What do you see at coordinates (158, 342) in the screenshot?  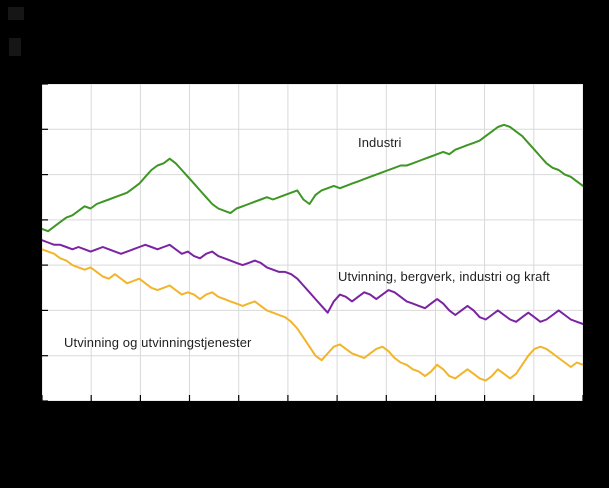 I see `series-label-utvinning-og-utvinningstjenester: Utvinning og utvinningstjenester` at bounding box center [158, 342].